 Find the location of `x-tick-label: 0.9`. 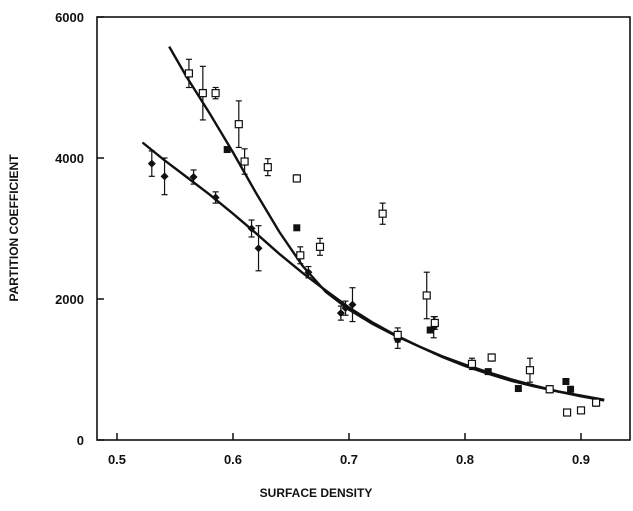

x-tick-label: 0.9 is located at coordinates (581, 459).